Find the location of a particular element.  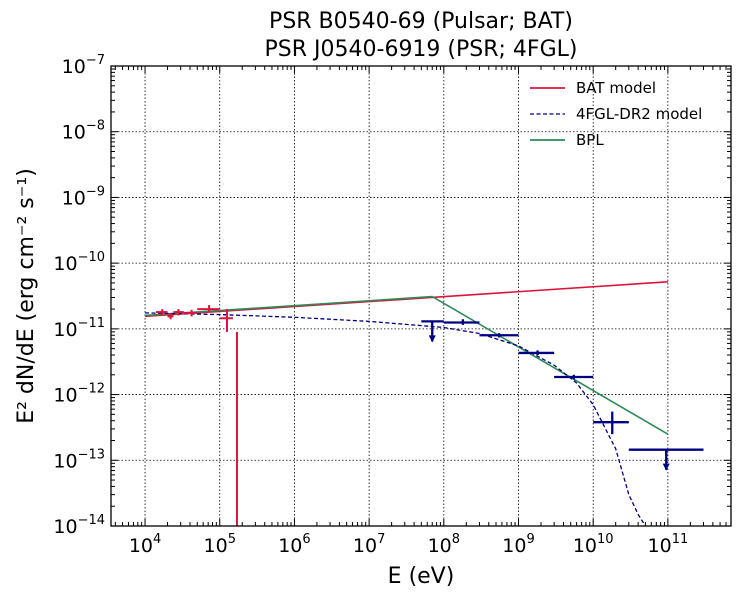

x-axis-label: E (eV) is located at coordinates (421, 576).